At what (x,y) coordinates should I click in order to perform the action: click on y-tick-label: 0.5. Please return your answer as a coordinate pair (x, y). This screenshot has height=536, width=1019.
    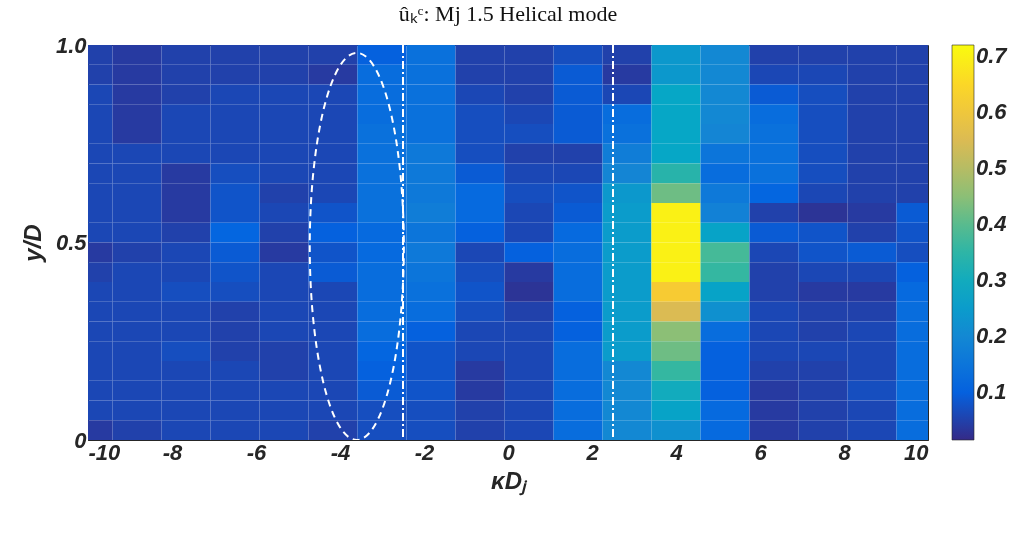
    Looking at the image, I should click on (71, 242).